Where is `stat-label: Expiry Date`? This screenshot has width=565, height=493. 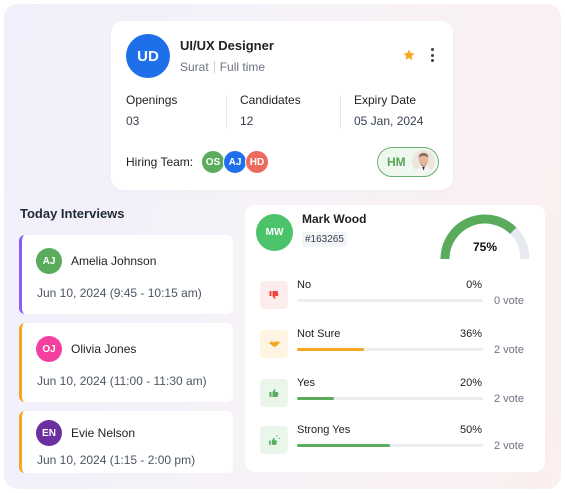 stat-label: Expiry Date is located at coordinates (385, 100).